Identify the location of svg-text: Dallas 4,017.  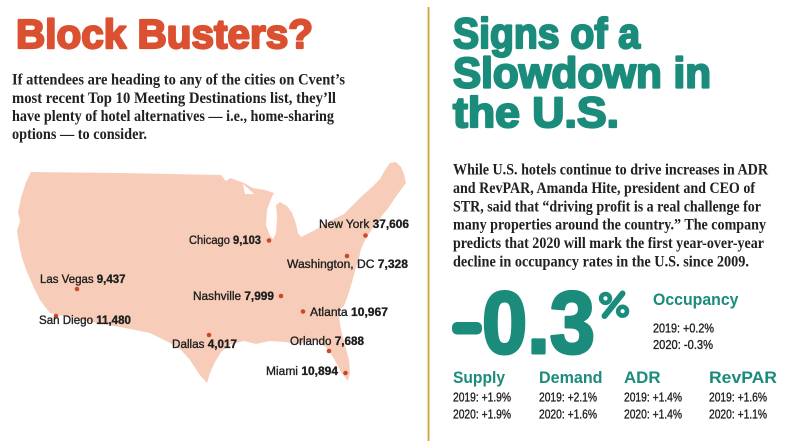
(204, 344).